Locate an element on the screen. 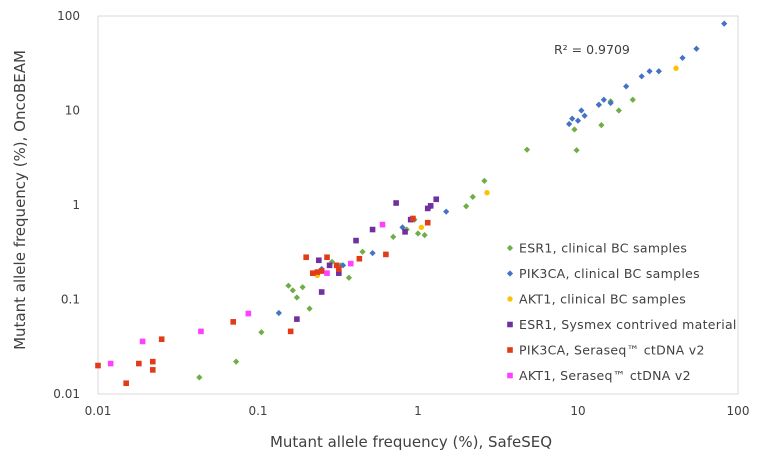  legend-label: ESR1, clinical BC samples is located at coordinates (603, 248).